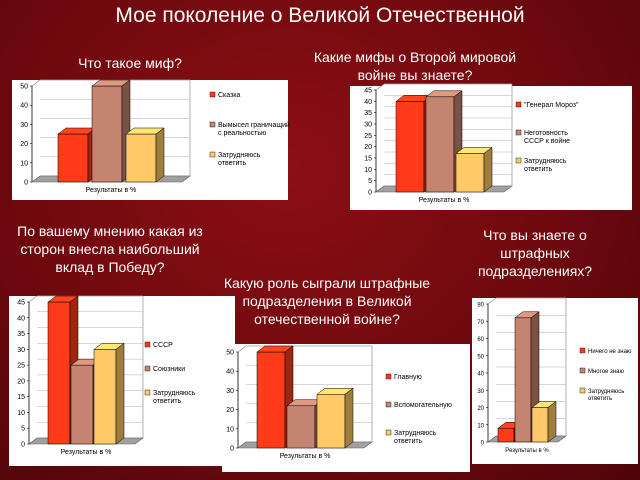  I want to click on legend-label: Вспомогательную, so click(423, 405).